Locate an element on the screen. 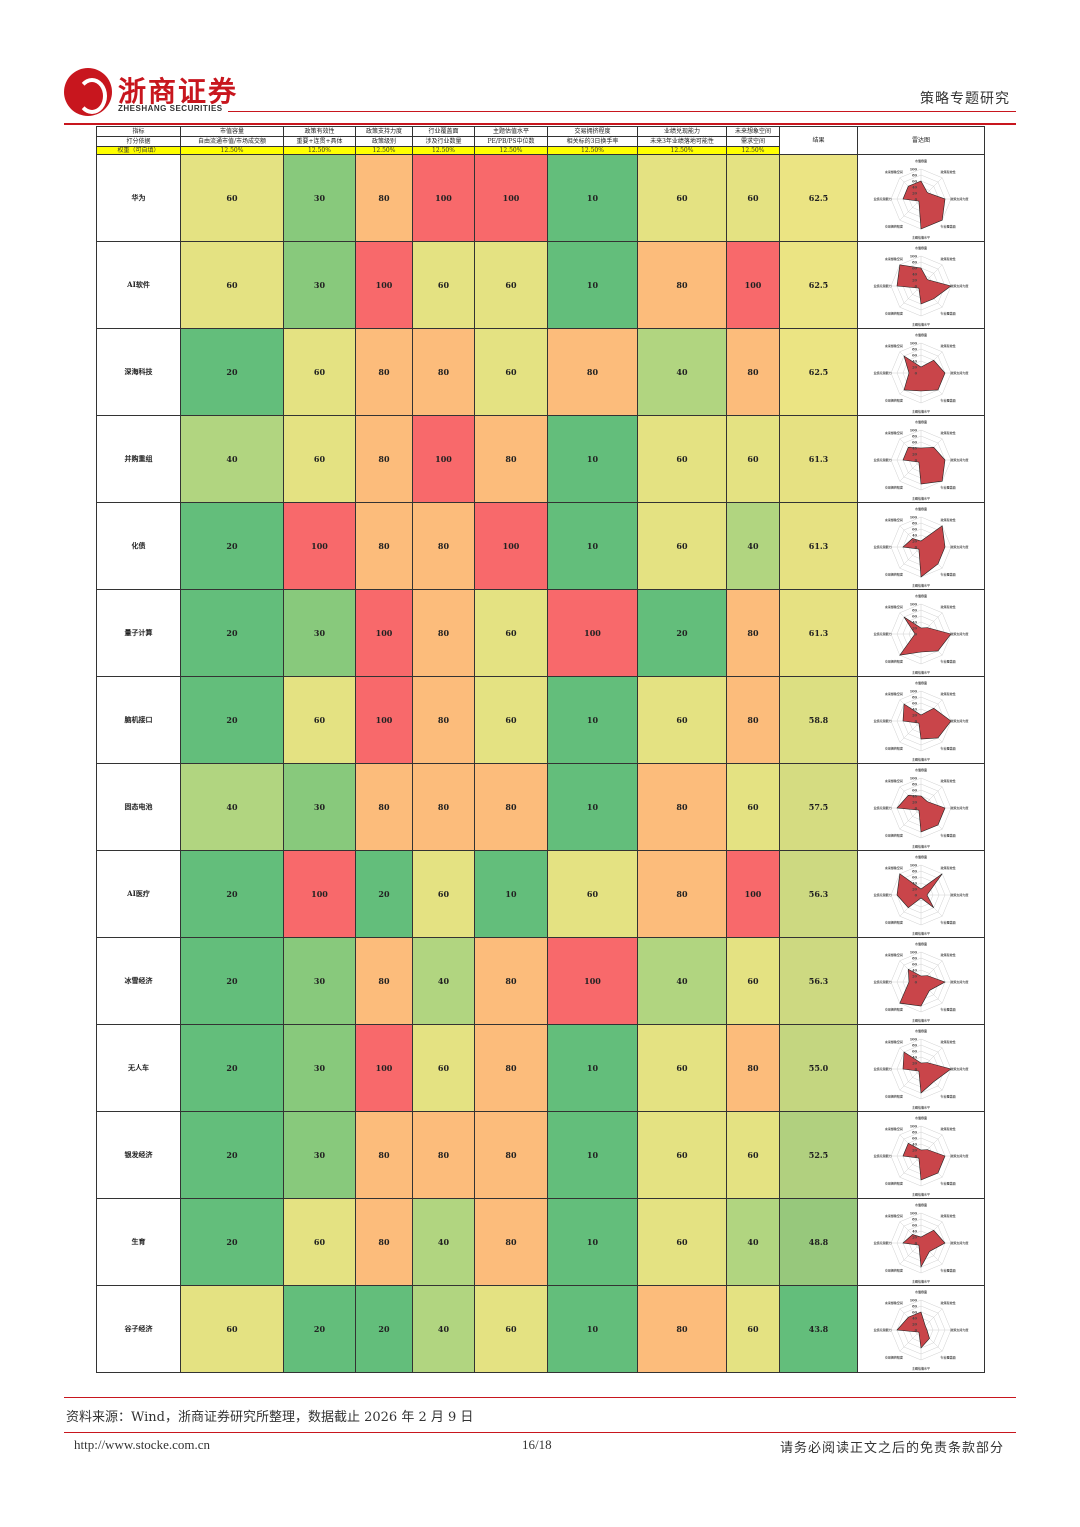 The height and width of the screenshot is (1527, 1080). result-cell: 61.3 is located at coordinates (818, 546).